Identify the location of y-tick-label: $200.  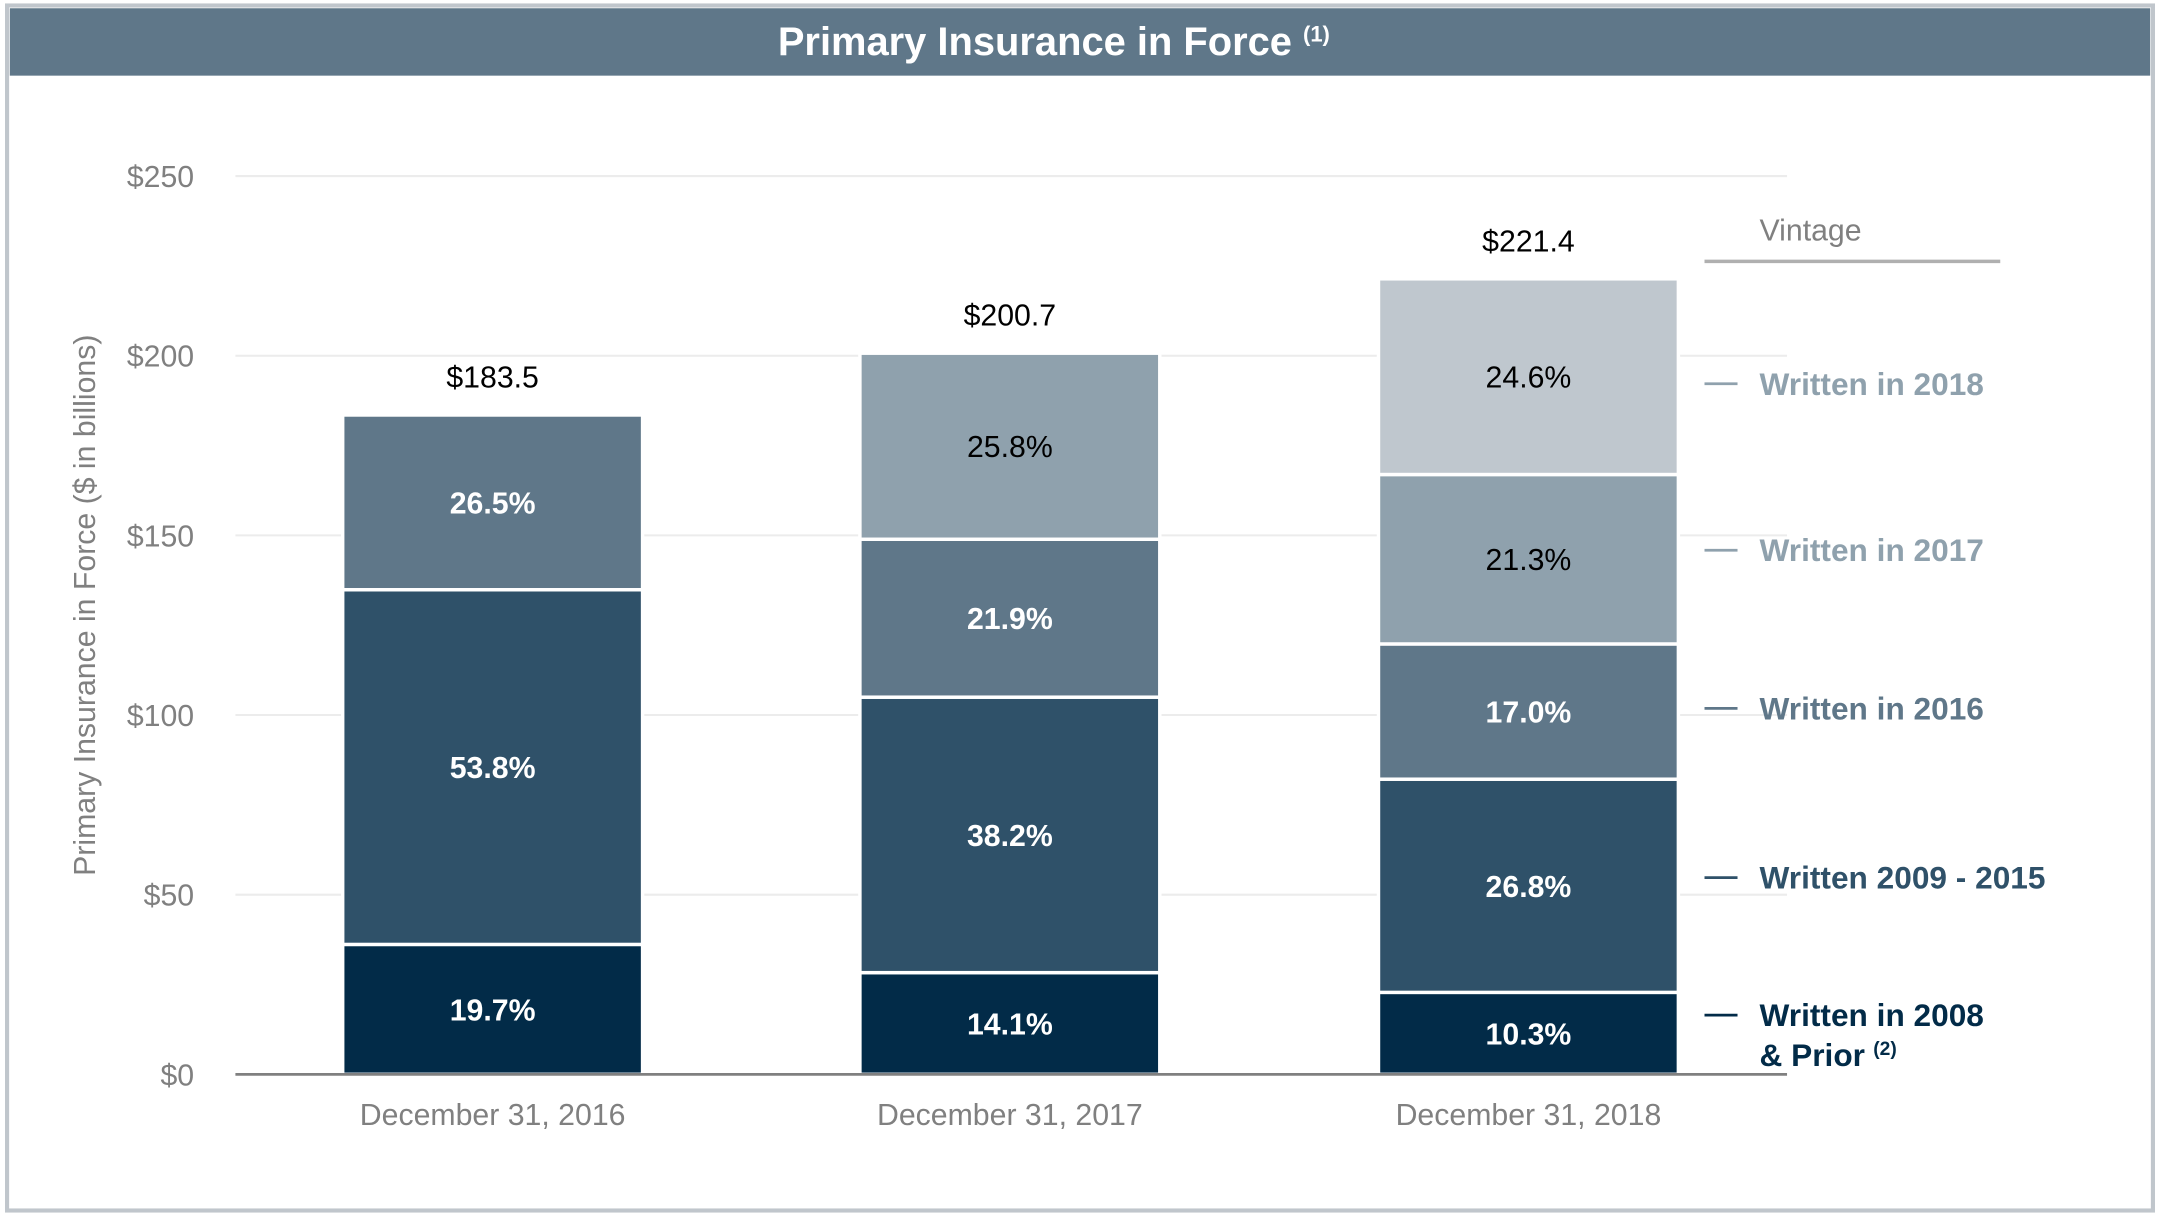
(160, 357).